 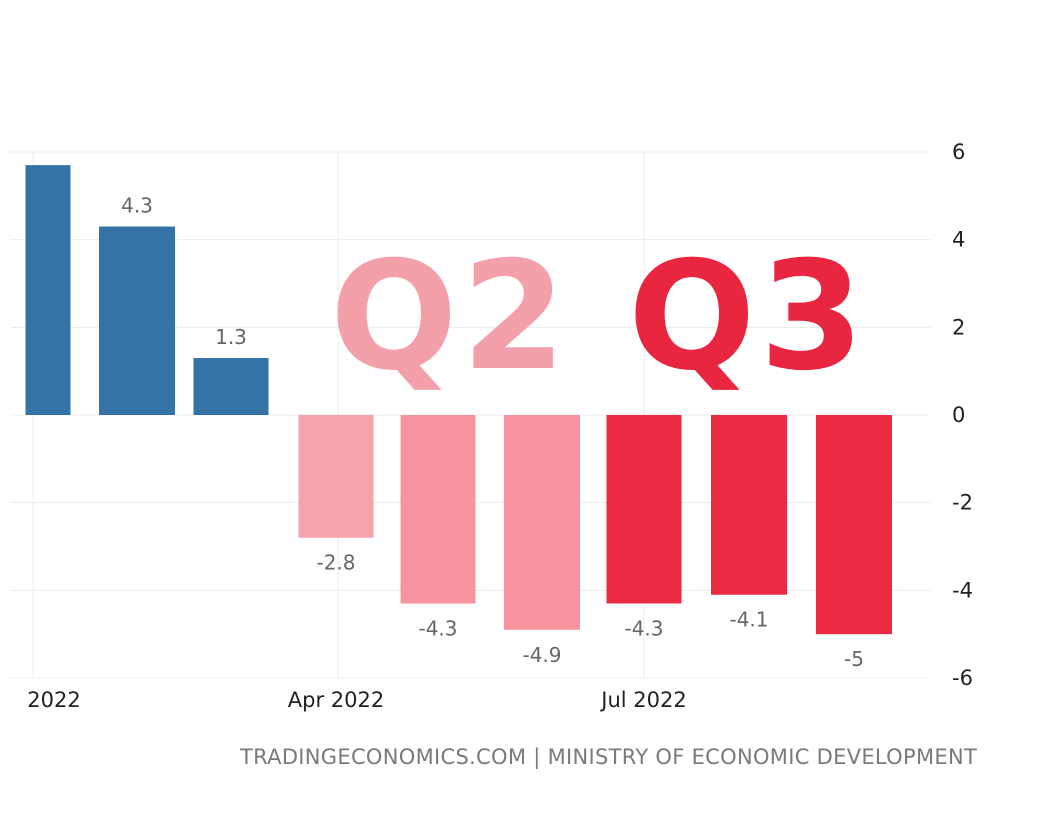 I want to click on x-tick-label: Apr 2022, so click(x=336, y=700).